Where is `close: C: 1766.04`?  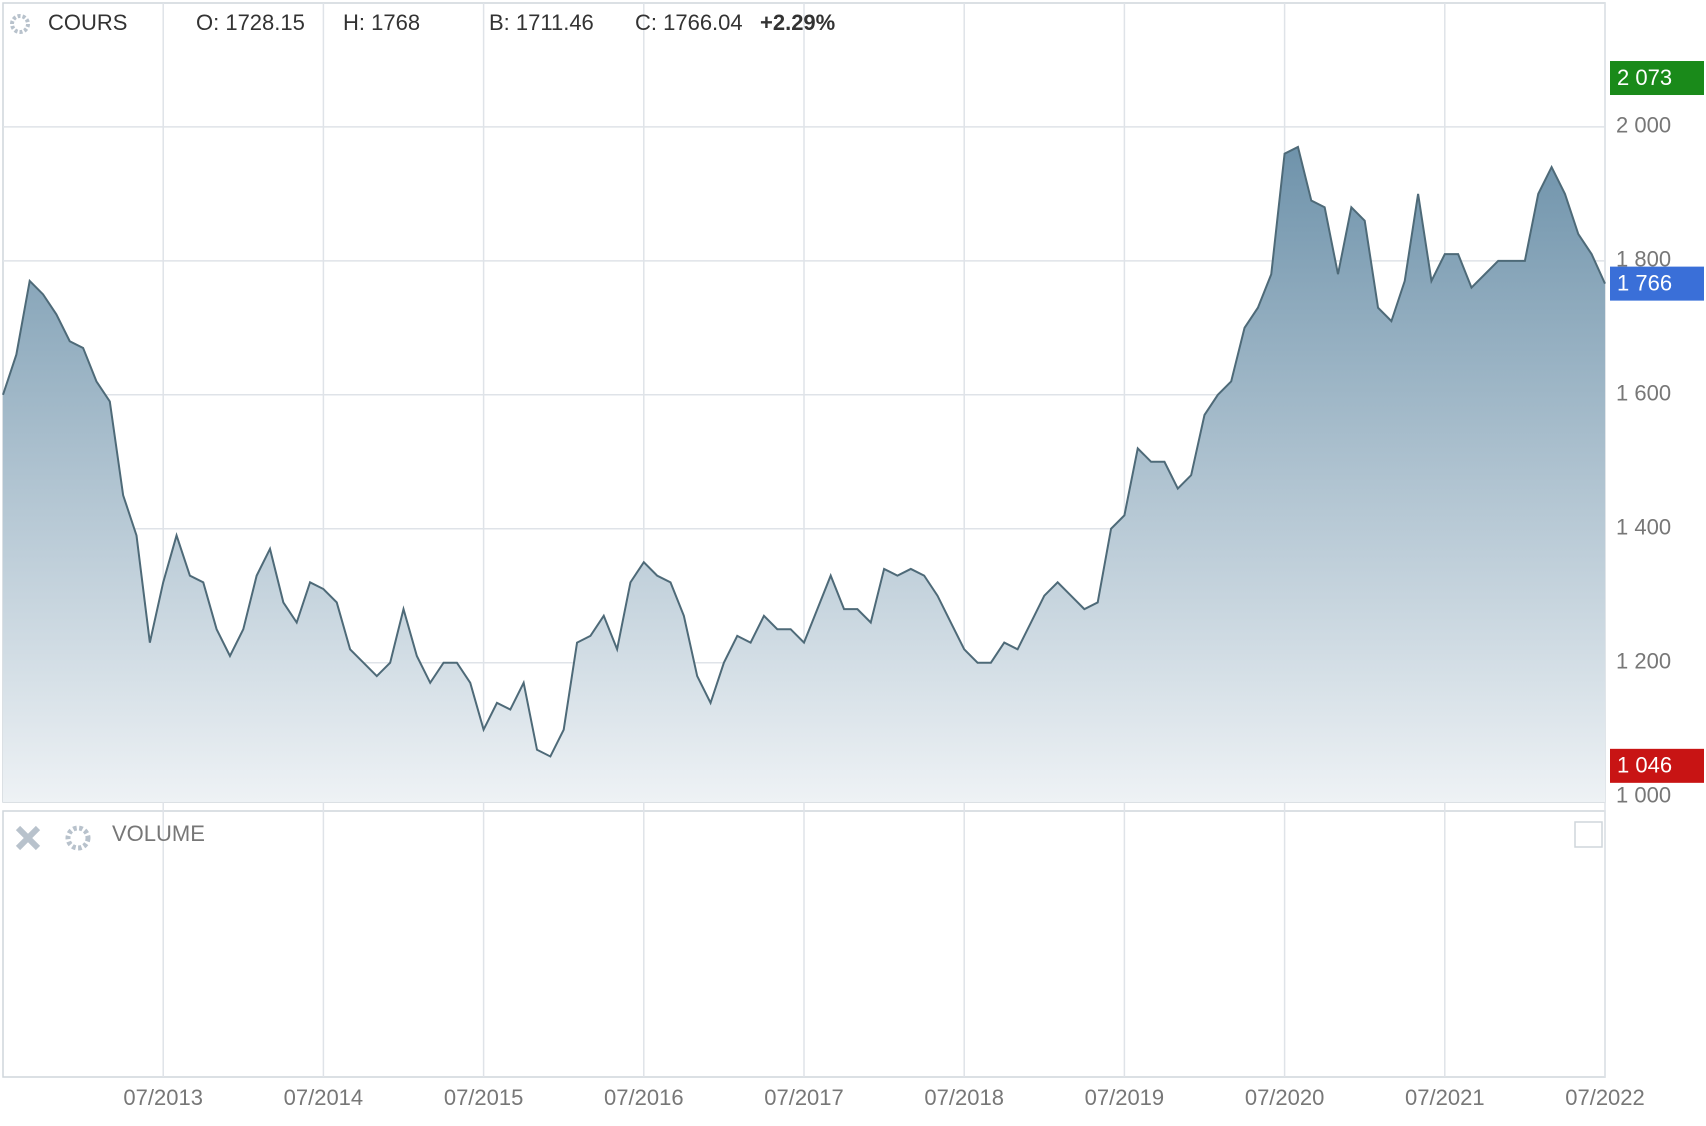
close: C: 1766.04 is located at coordinates (689, 22).